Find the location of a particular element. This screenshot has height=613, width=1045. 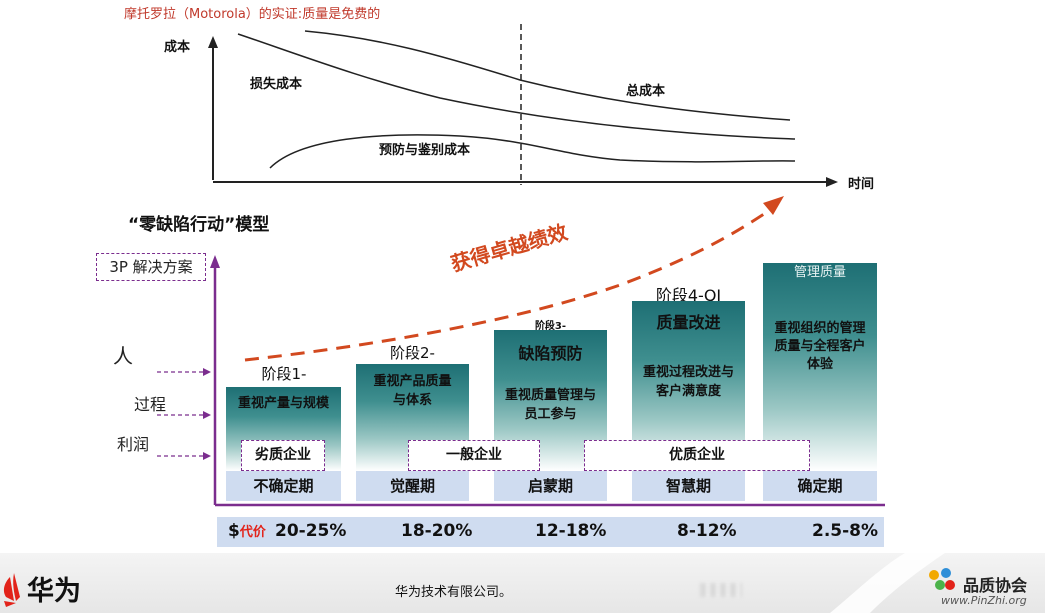

period-1: 不确定期 is located at coordinates (283, 486).